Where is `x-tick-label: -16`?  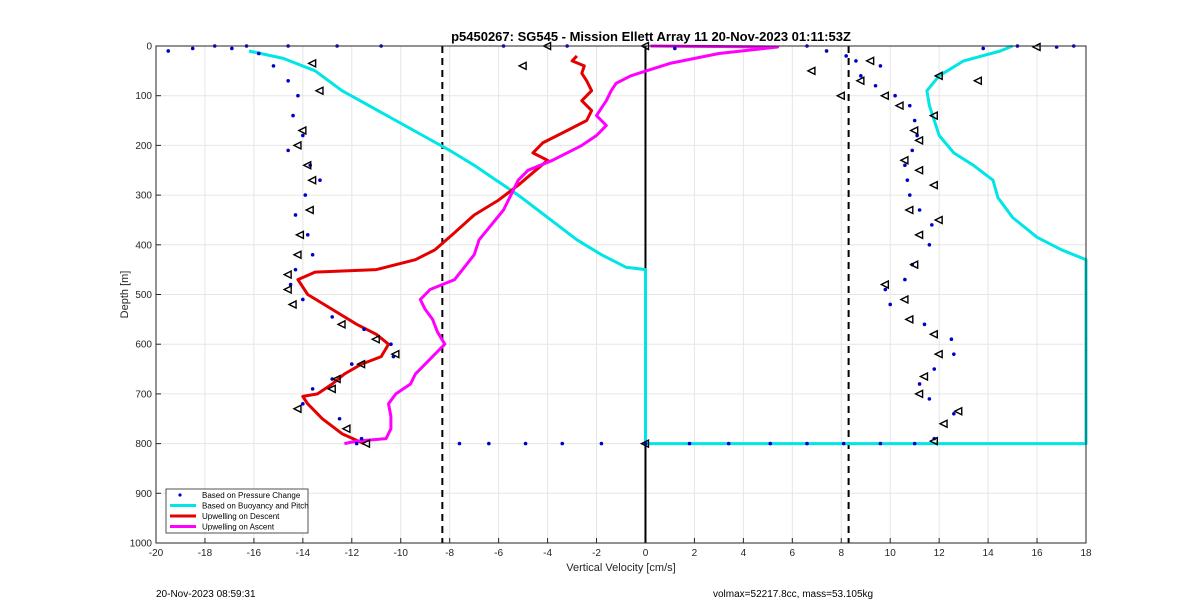
x-tick-label: -16 is located at coordinates (254, 553).